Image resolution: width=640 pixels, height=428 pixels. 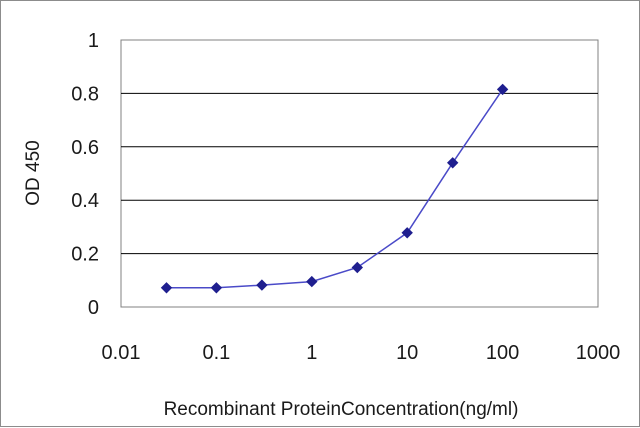 What do you see at coordinates (407, 353) in the screenshot?
I see `x-tick-label: 10` at bounding box center [407, 353].